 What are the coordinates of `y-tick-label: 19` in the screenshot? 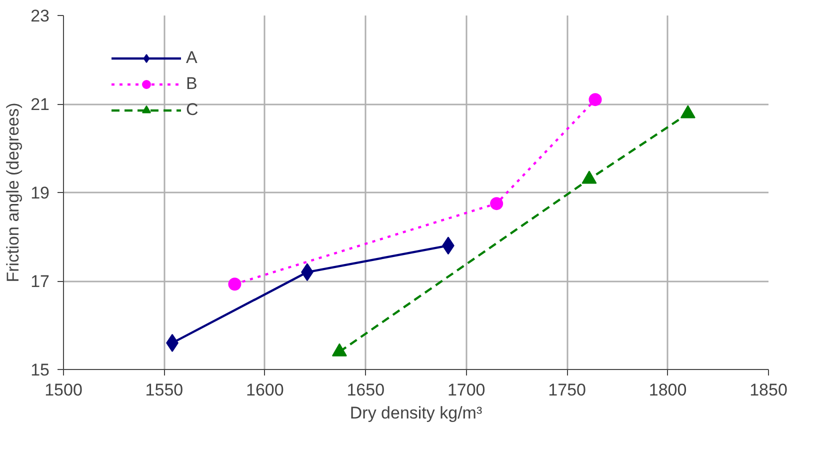 It's located at (40, 193).